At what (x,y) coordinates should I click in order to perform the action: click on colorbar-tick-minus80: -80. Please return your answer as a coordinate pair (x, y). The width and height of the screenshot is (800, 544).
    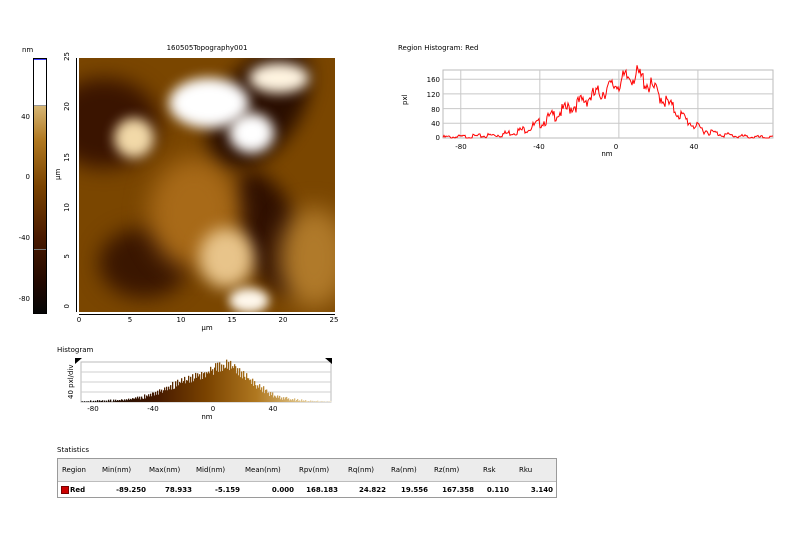
    Looking at the image, I should click on (24, 299).